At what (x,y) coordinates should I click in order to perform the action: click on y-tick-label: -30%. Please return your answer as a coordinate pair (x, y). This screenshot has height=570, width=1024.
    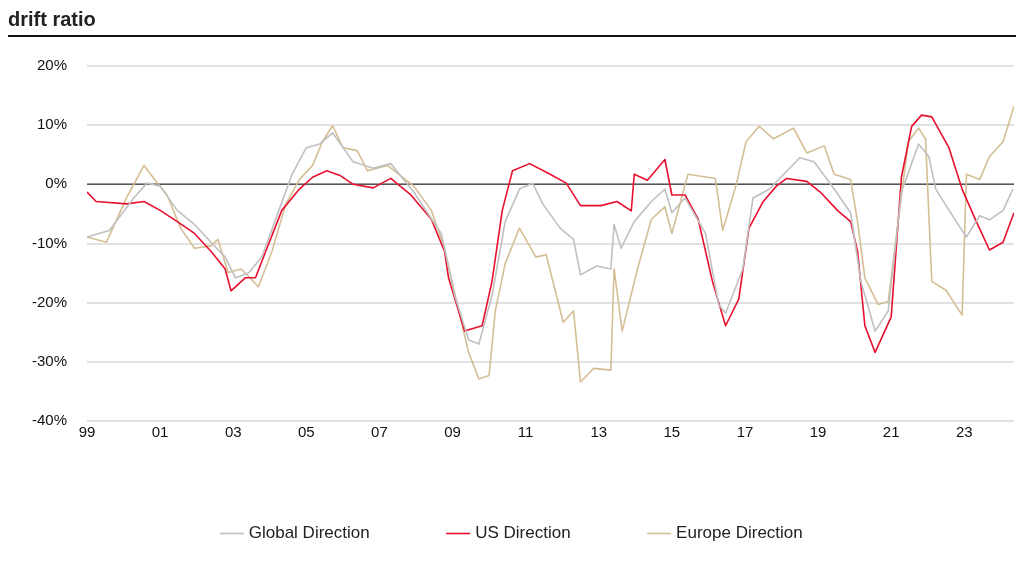
    Looking at the image, I should click on (49, 360).